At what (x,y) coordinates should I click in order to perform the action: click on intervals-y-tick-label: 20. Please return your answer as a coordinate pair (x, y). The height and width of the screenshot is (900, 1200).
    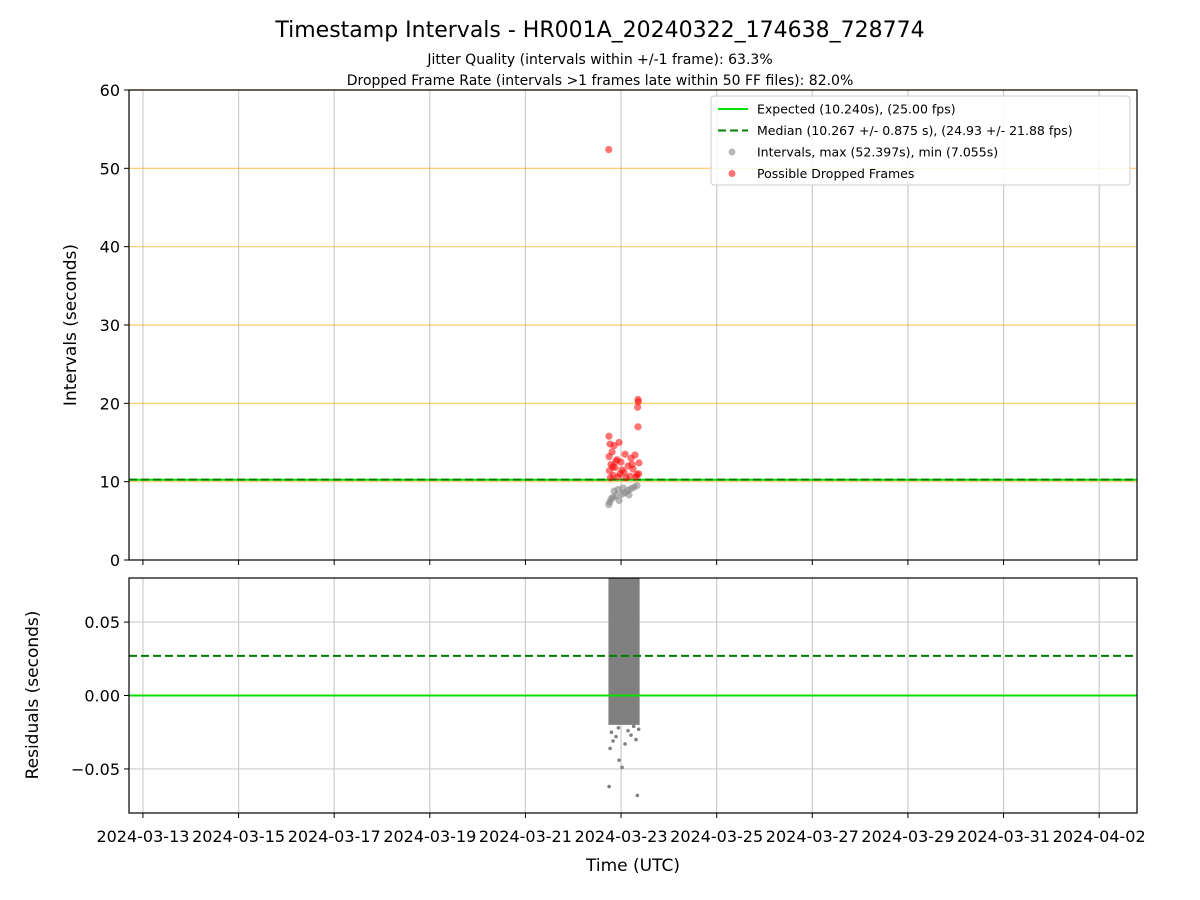
    Looking at the image, I should click on (110, 403).